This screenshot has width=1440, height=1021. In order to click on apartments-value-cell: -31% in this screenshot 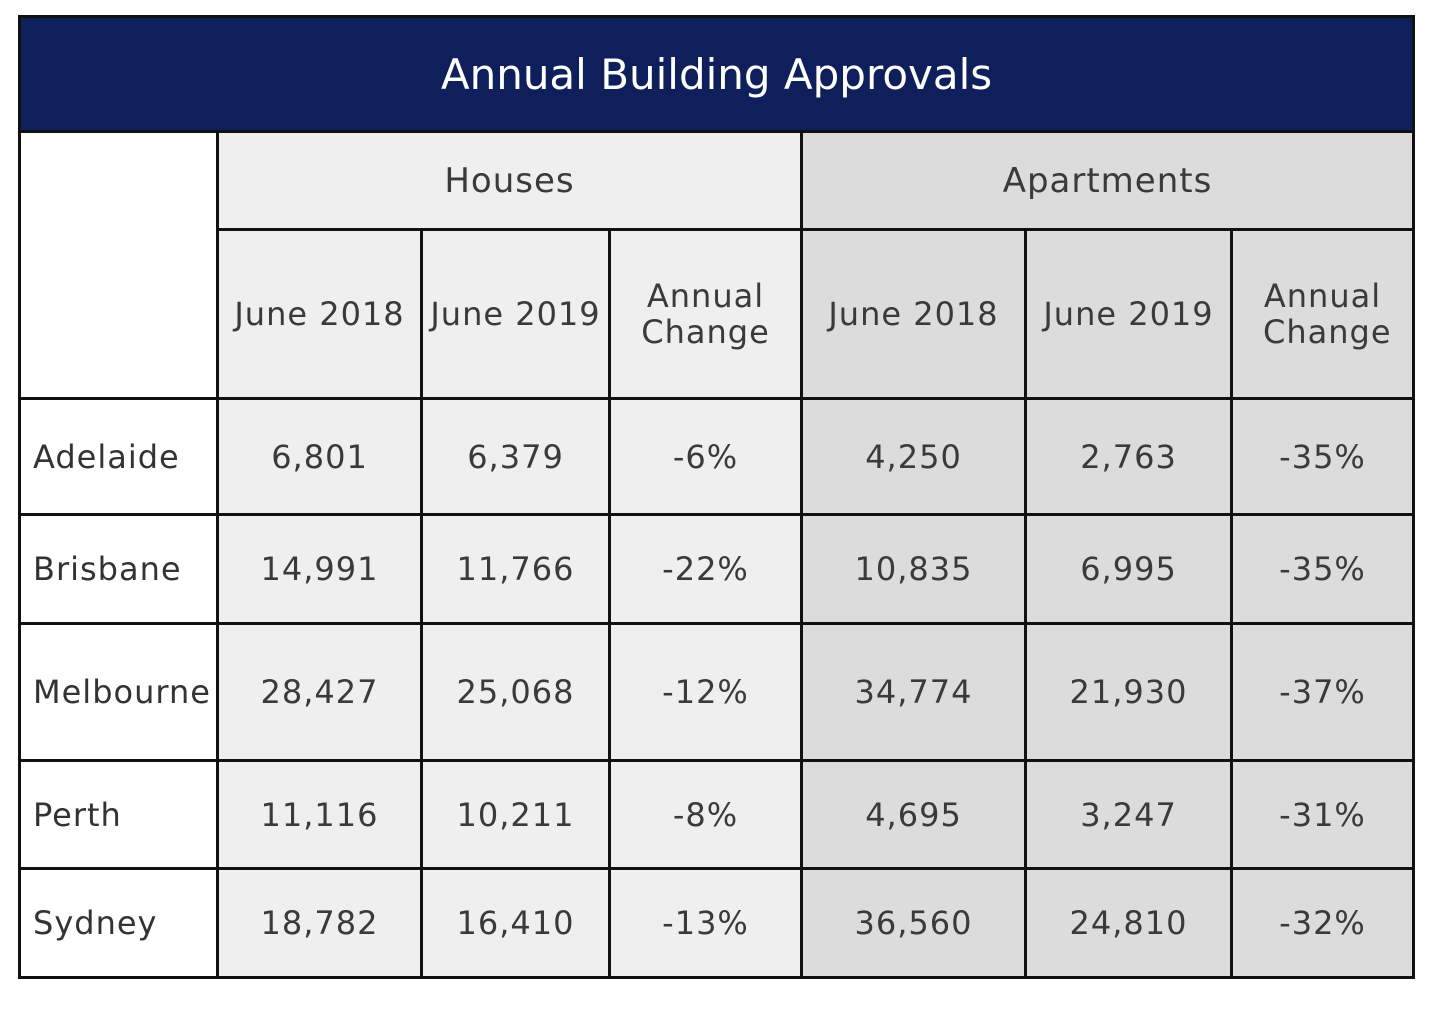, I will do `click(1322, 814)`.